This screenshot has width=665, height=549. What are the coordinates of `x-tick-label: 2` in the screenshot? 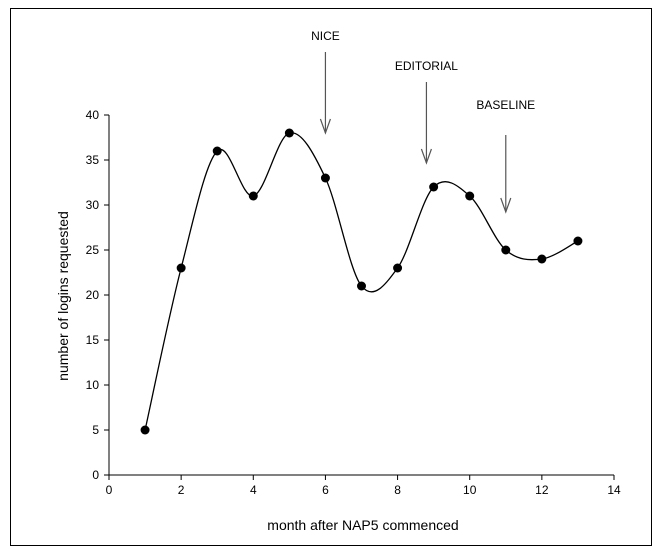 It's located at (181, 490).